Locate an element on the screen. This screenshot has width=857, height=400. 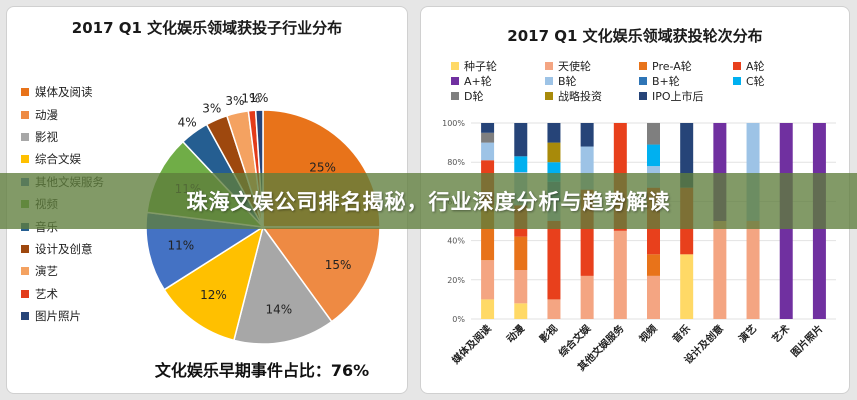
bar-legend-item: B轮 is located at coordinates (592, 81).